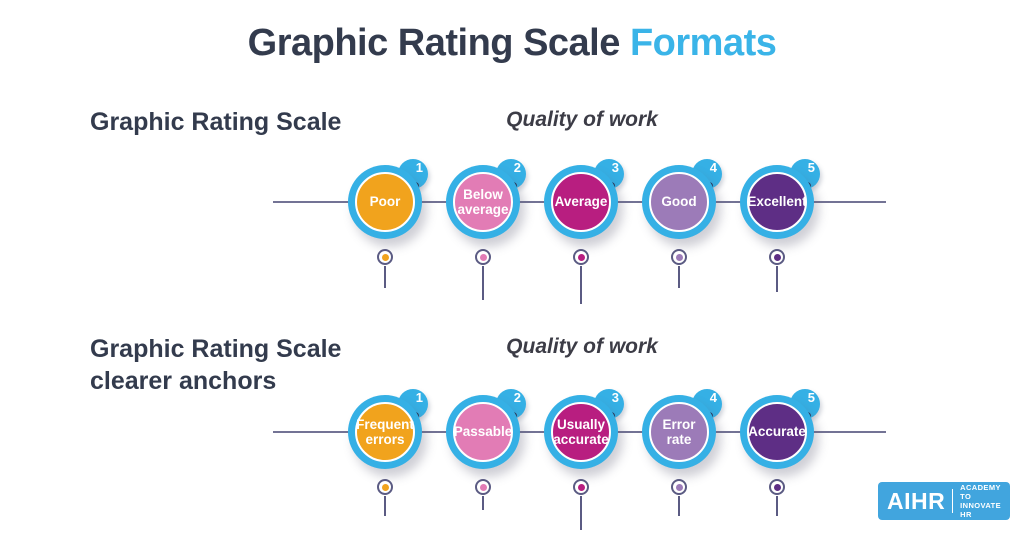  I want to click on rating-circle-fill: Excellent, so click(777, 202).